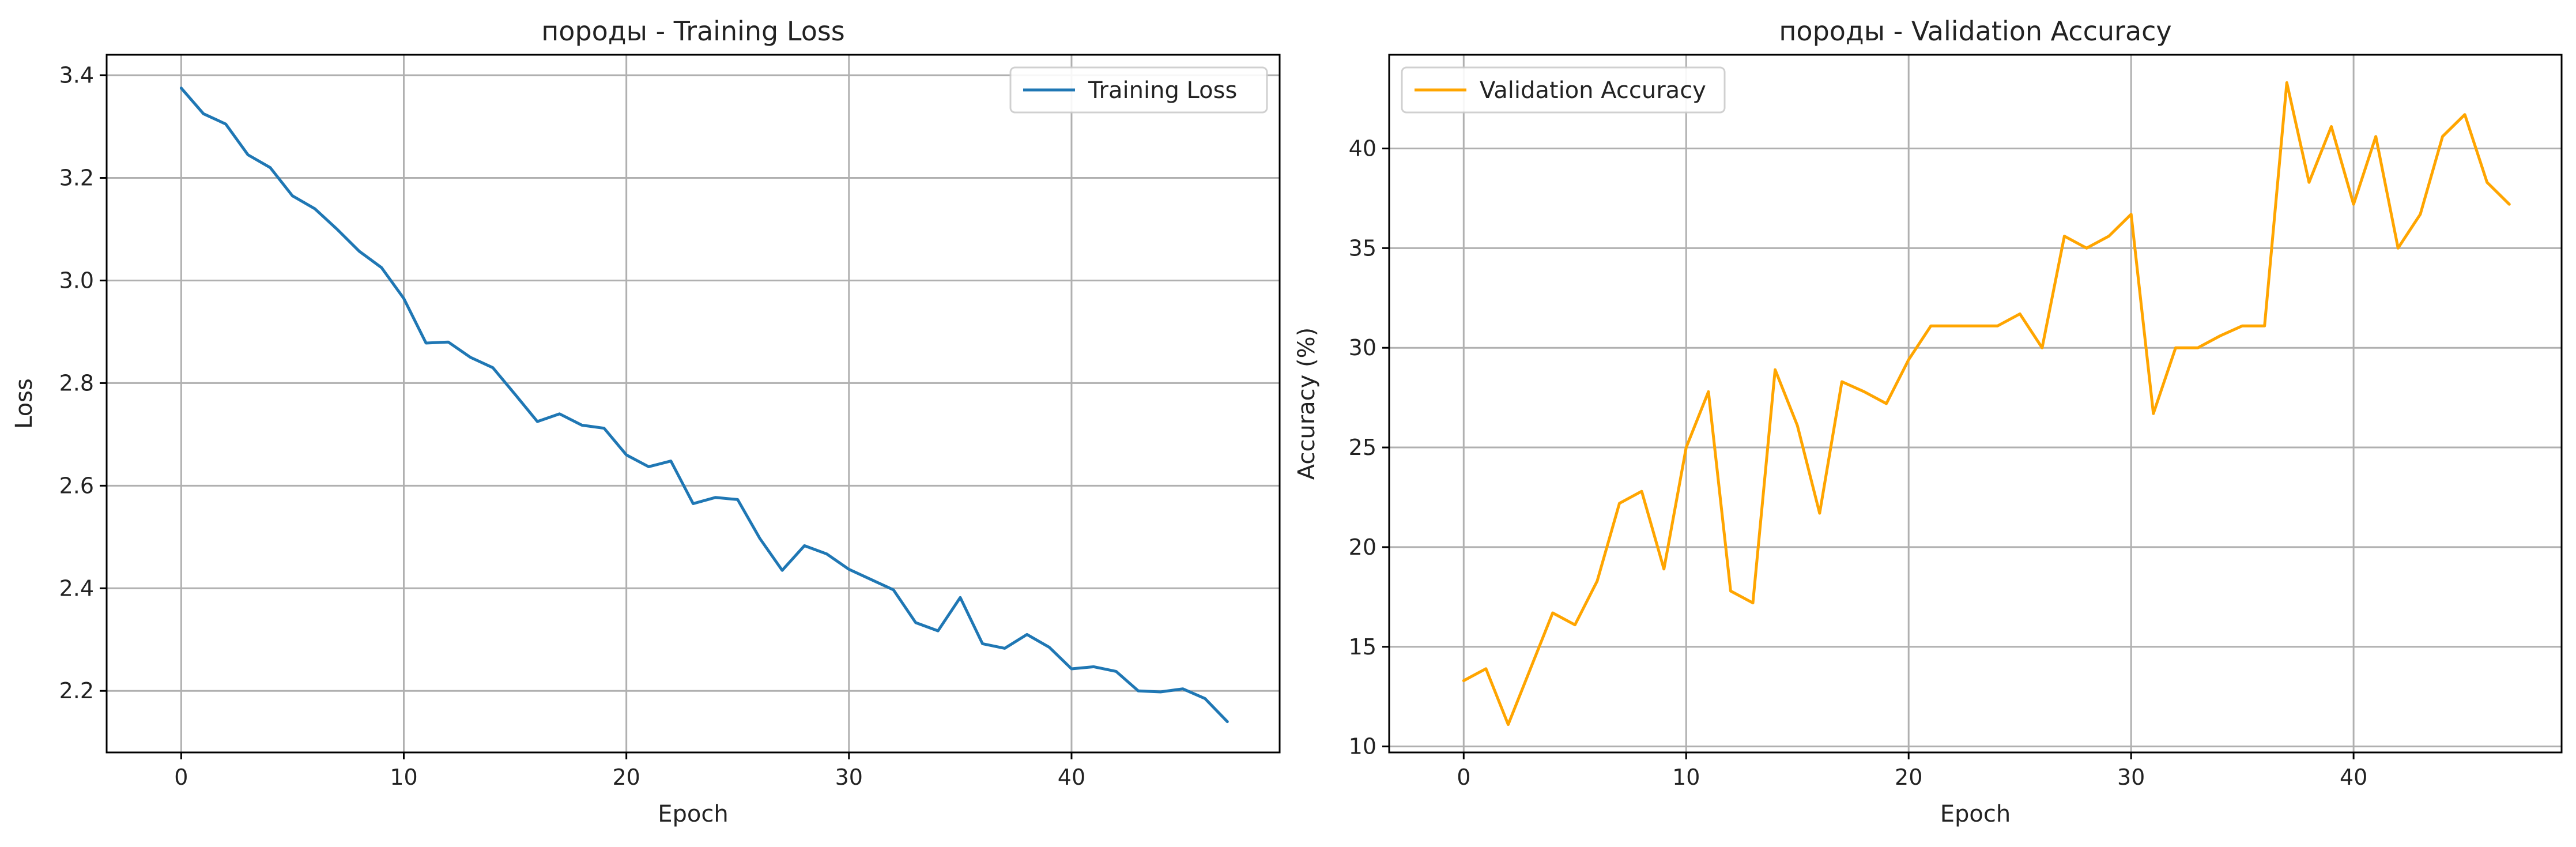 This screenshot has width=2576, height=847. Describe the element at coordinates (76, 485) in the screenshot. I see `loss-y-tick-label: 2.6` at that location.